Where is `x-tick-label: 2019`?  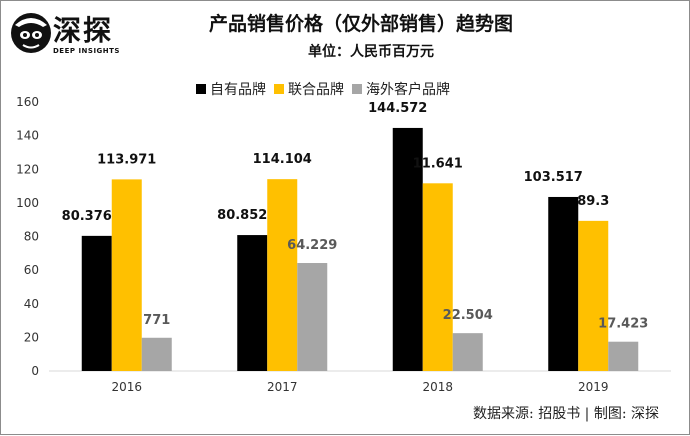
x-tick-label: 2019 is located at coordinates (593, 387).